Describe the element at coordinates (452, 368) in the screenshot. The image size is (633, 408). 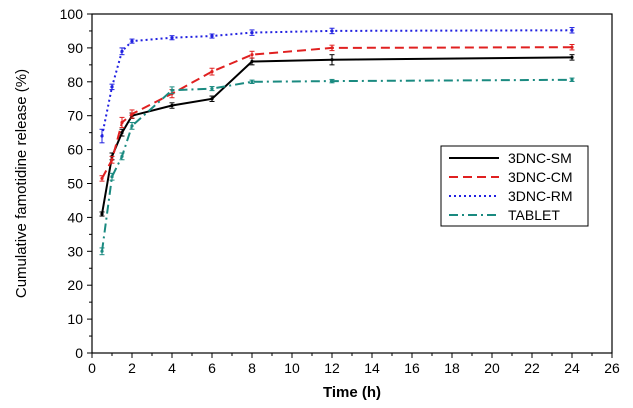
I see `x-tick-label: 18` at that location.